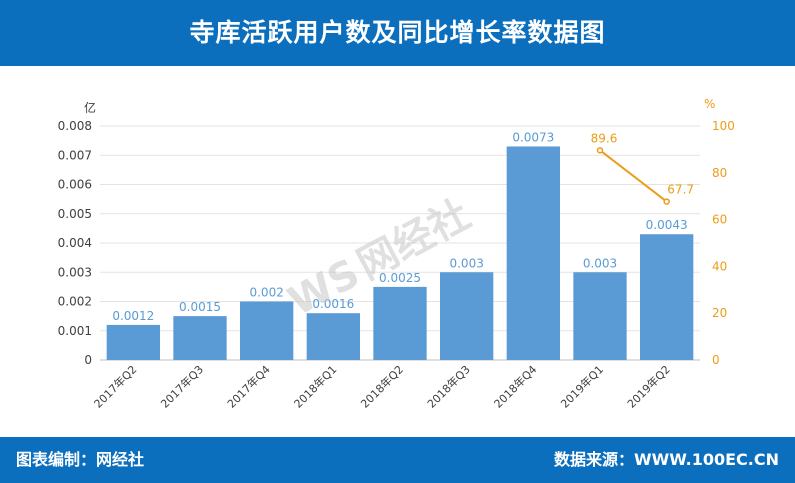 The image size is (795, 483). I want to click on bar-data-label: 0.0073, so click(533, 137).